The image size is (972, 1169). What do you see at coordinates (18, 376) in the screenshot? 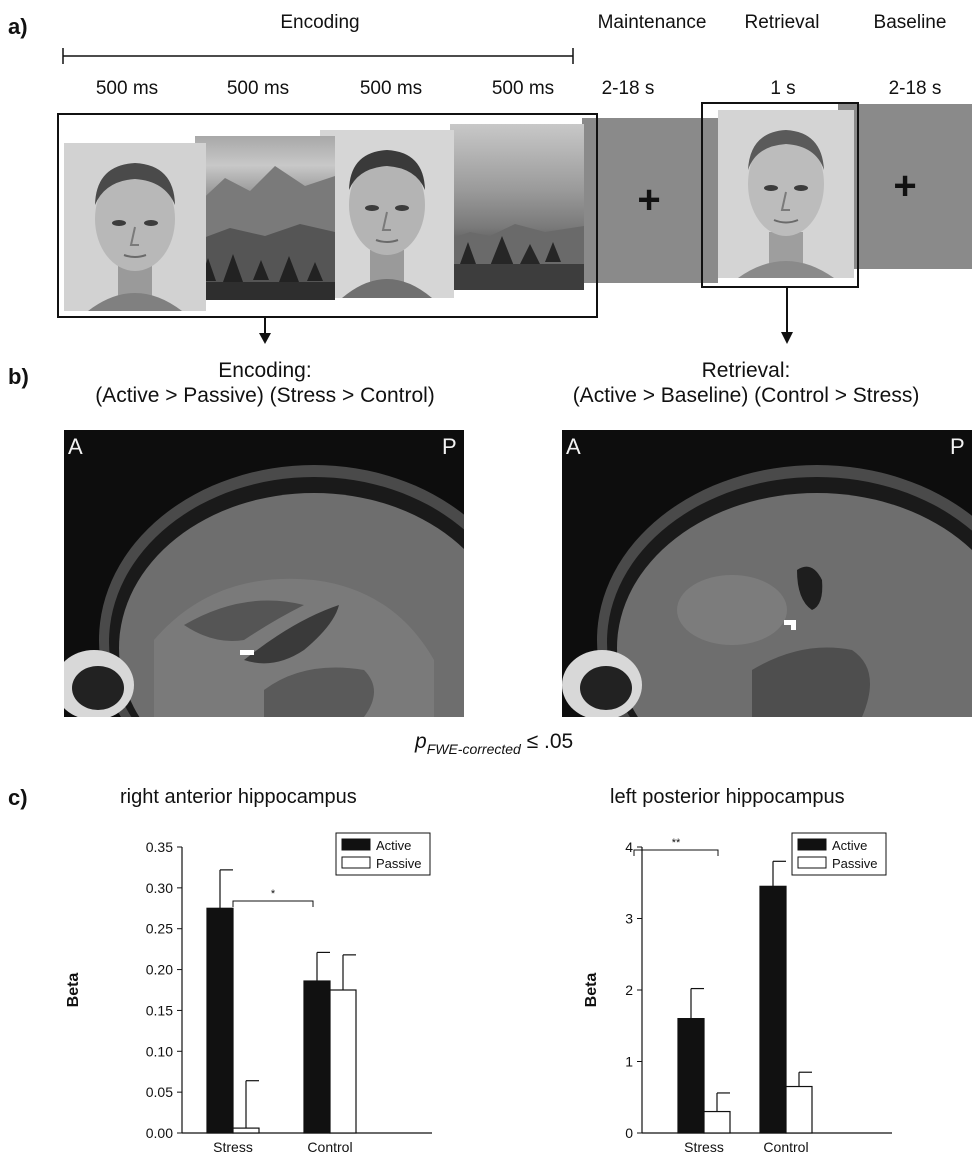
I see `panel-b-label: b)` at bounding box center [18, 376].